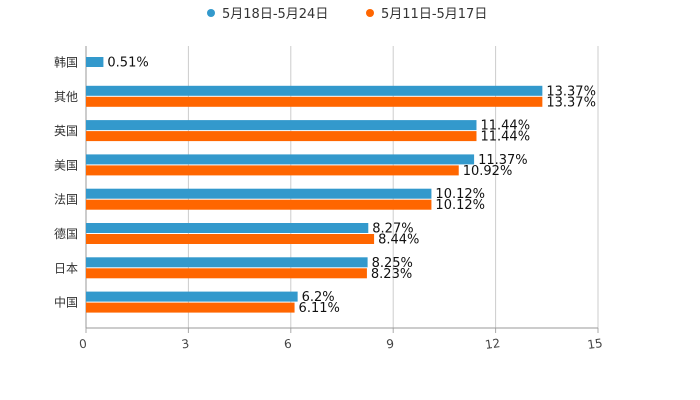 The height and width of the screenshot is (400, 700). What do you see at coordinates (288, 344) in the screenshot?
I see `x-tick-label: 6` at bounding box center [288, 344].